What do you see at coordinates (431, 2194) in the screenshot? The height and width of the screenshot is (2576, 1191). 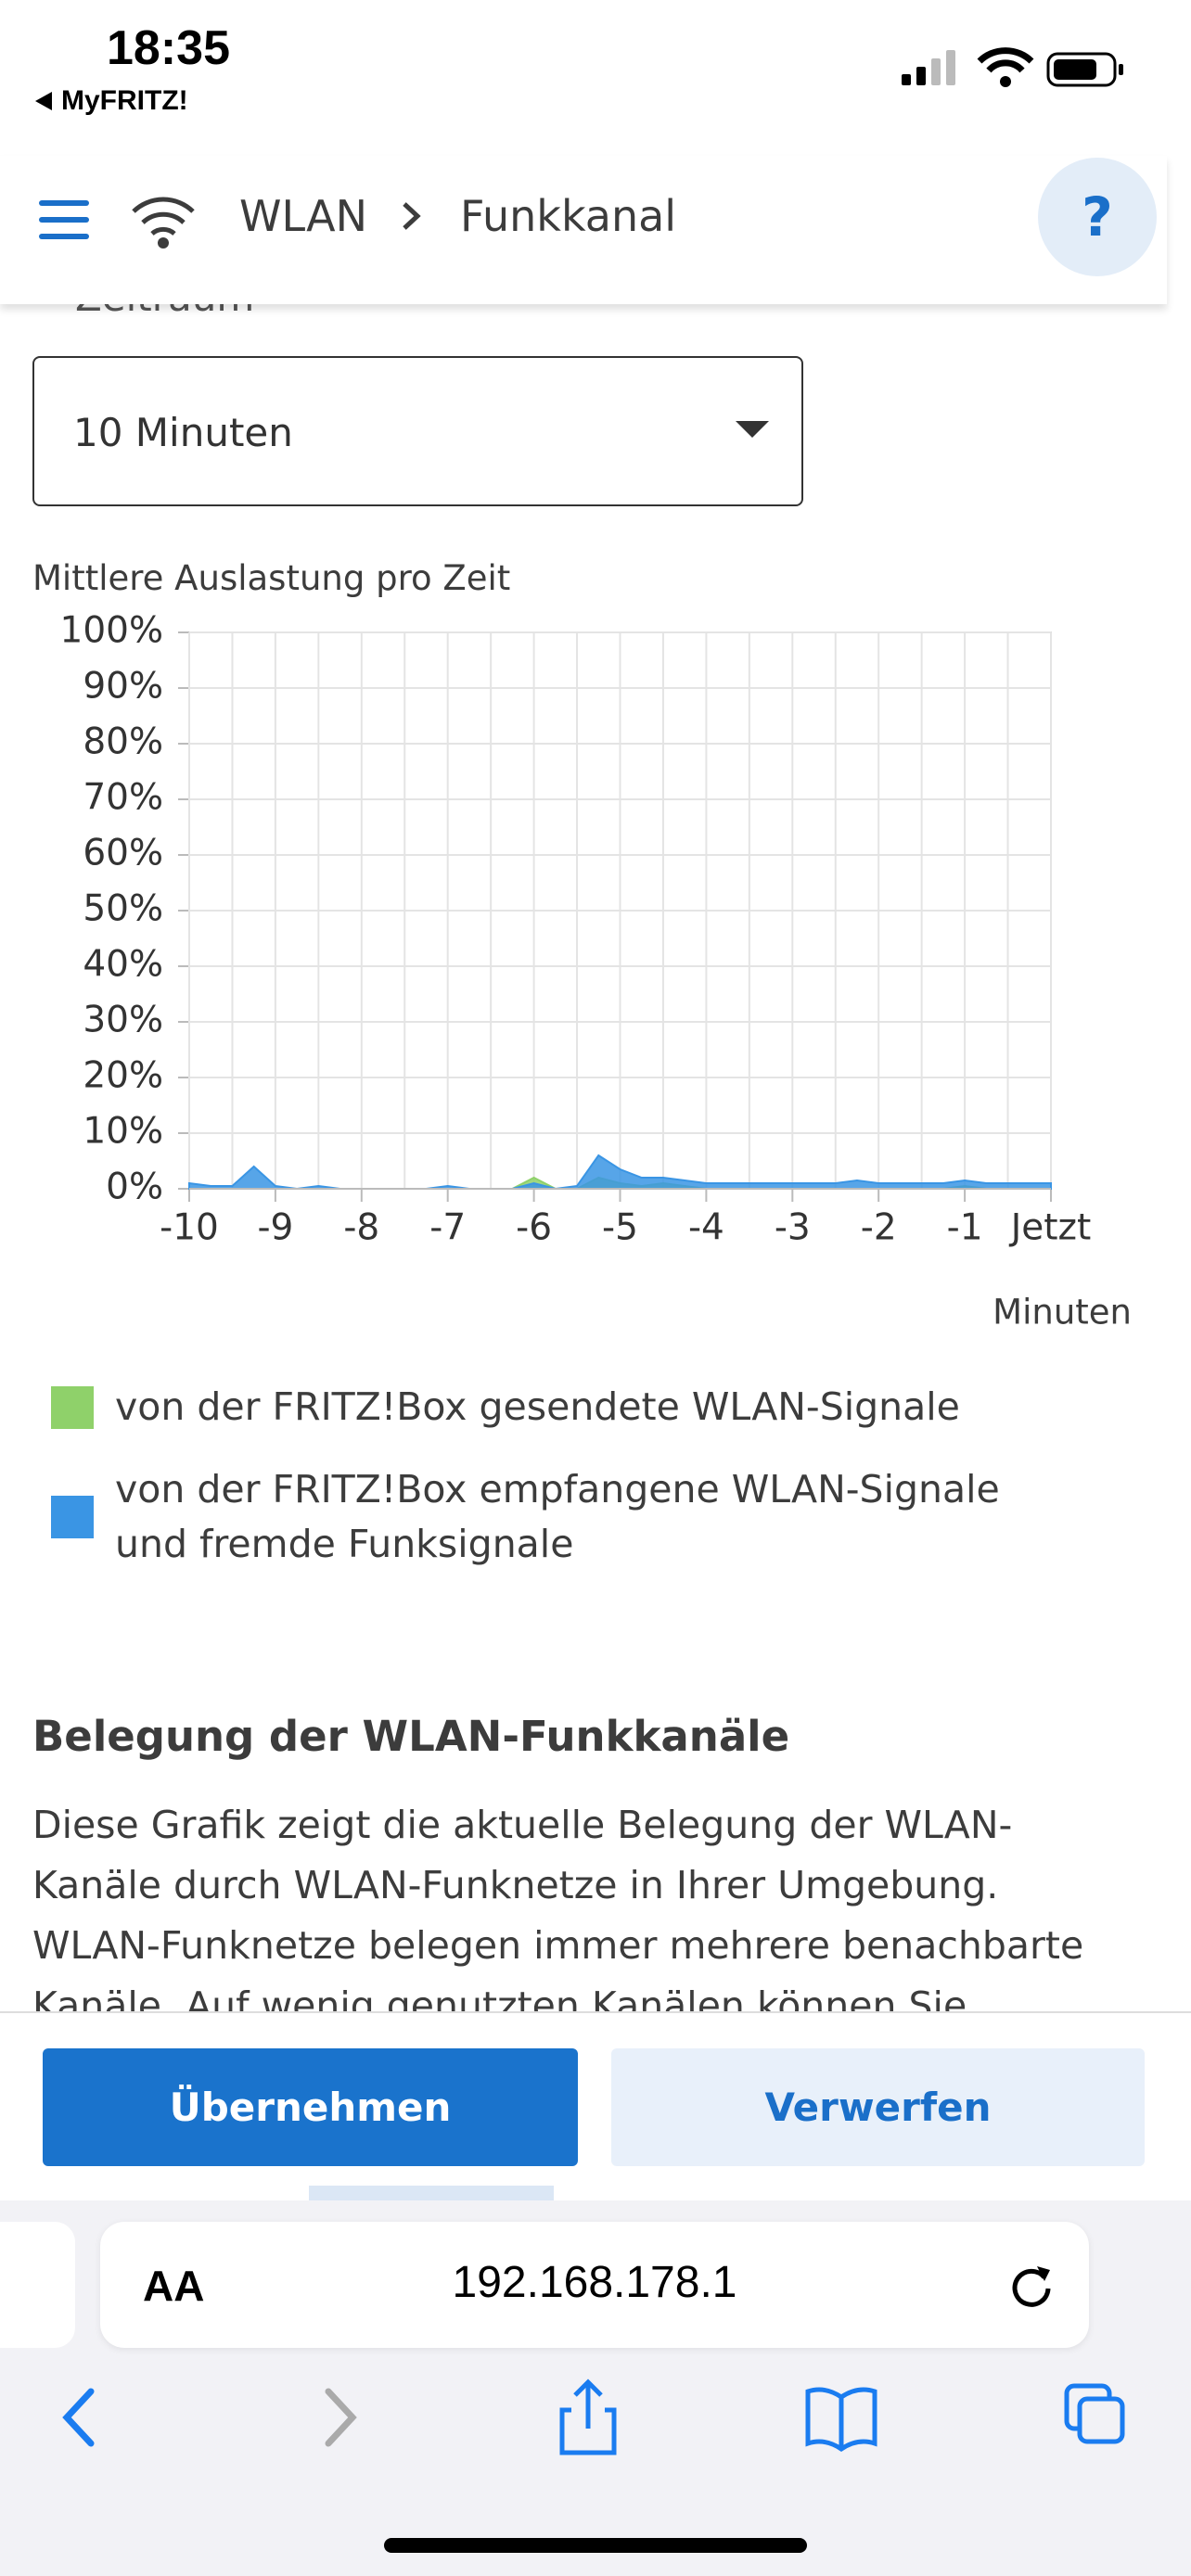 I see `tab-indicator` at bounding box center [431, 2194].